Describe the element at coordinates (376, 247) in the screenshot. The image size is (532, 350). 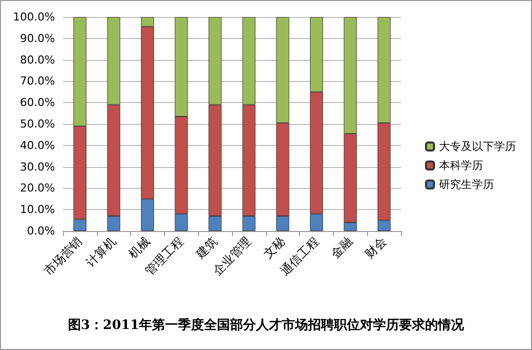
I see `x-tick-label: 财会` at that location.